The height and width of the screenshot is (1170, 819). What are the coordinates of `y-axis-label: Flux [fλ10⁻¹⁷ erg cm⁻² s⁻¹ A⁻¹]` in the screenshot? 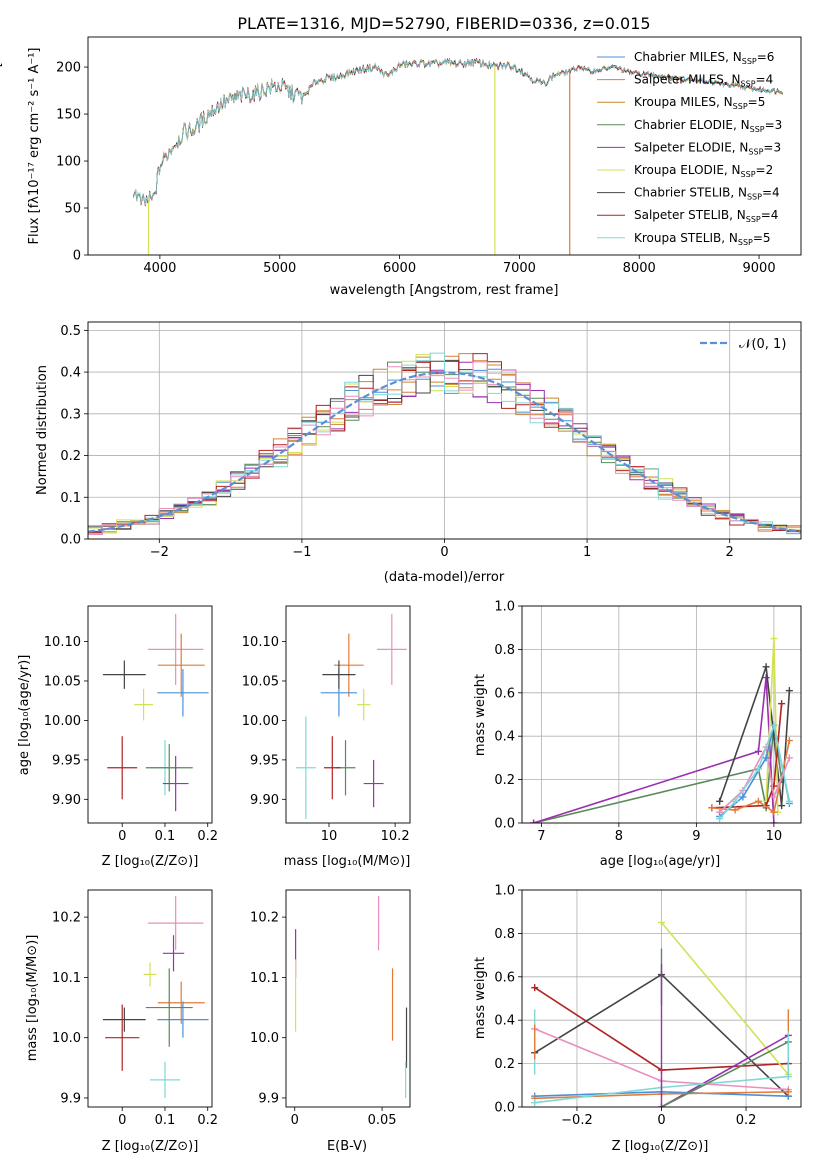 It's located at (2, 49).